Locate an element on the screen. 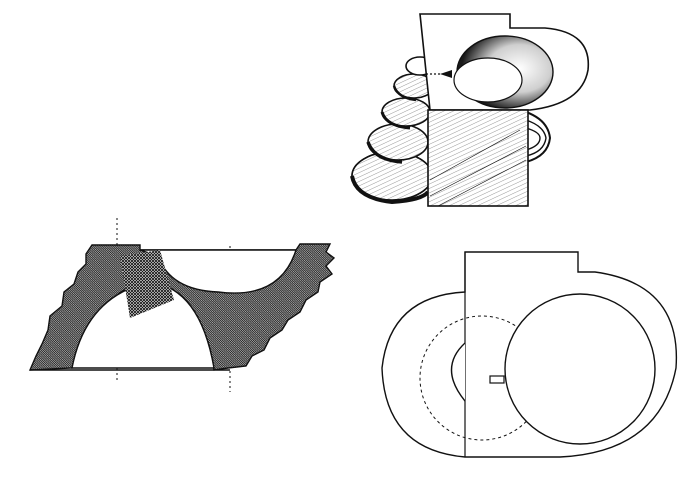 The image size is (698, 478). plan-recess is located at coordinates (458, 372).